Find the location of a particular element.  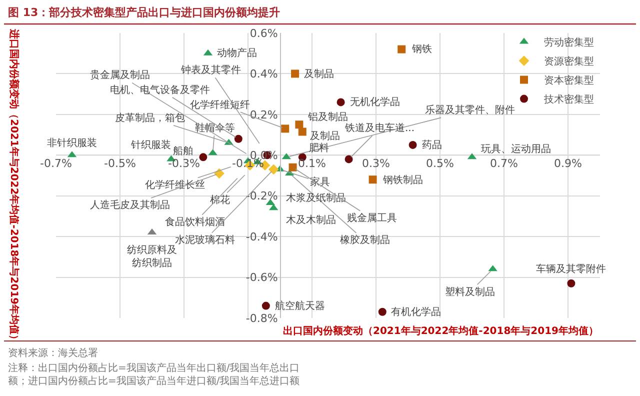

legend-label: 劳动密集型 is located at coordinates (569, 42).